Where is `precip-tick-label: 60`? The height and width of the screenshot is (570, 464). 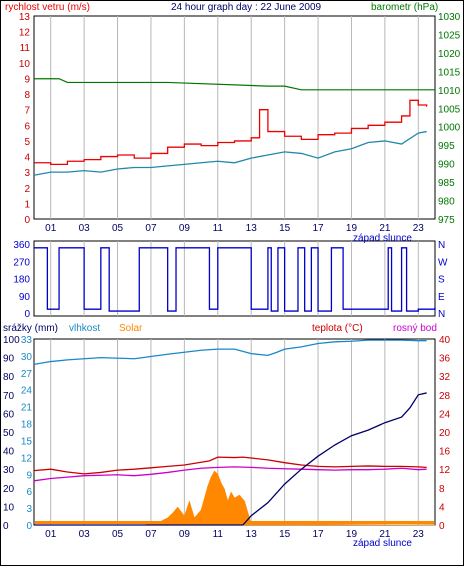 precip-tick-label: 60 is located at coordinates (9, 414).